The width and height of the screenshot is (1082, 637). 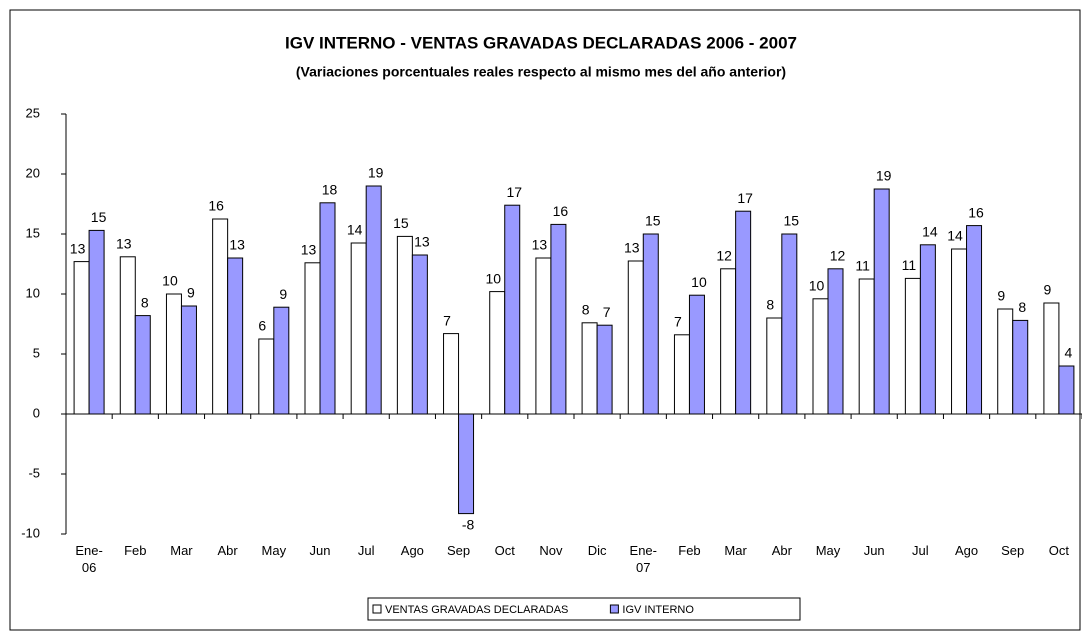 What do you see at coordinates (781, 550) in the screenshot?
I see `x-tick-label: Abr` at bounding box center [781, 550].